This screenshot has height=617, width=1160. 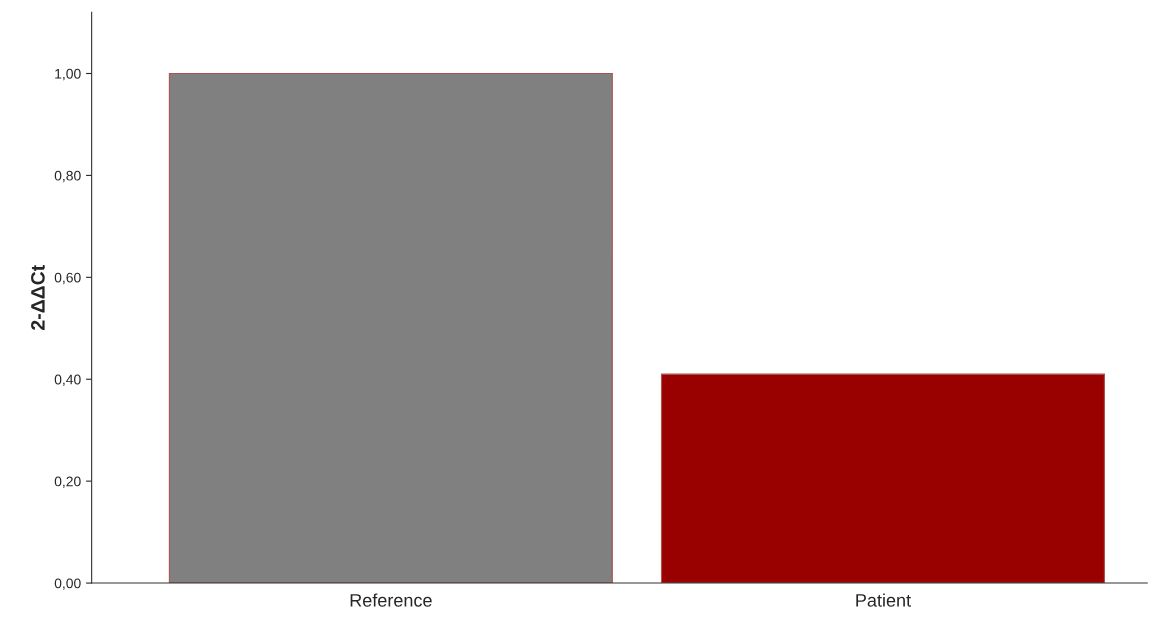 I want to click on y-axis-title: 2-ΔΔCt, so click(x=38, y=297).